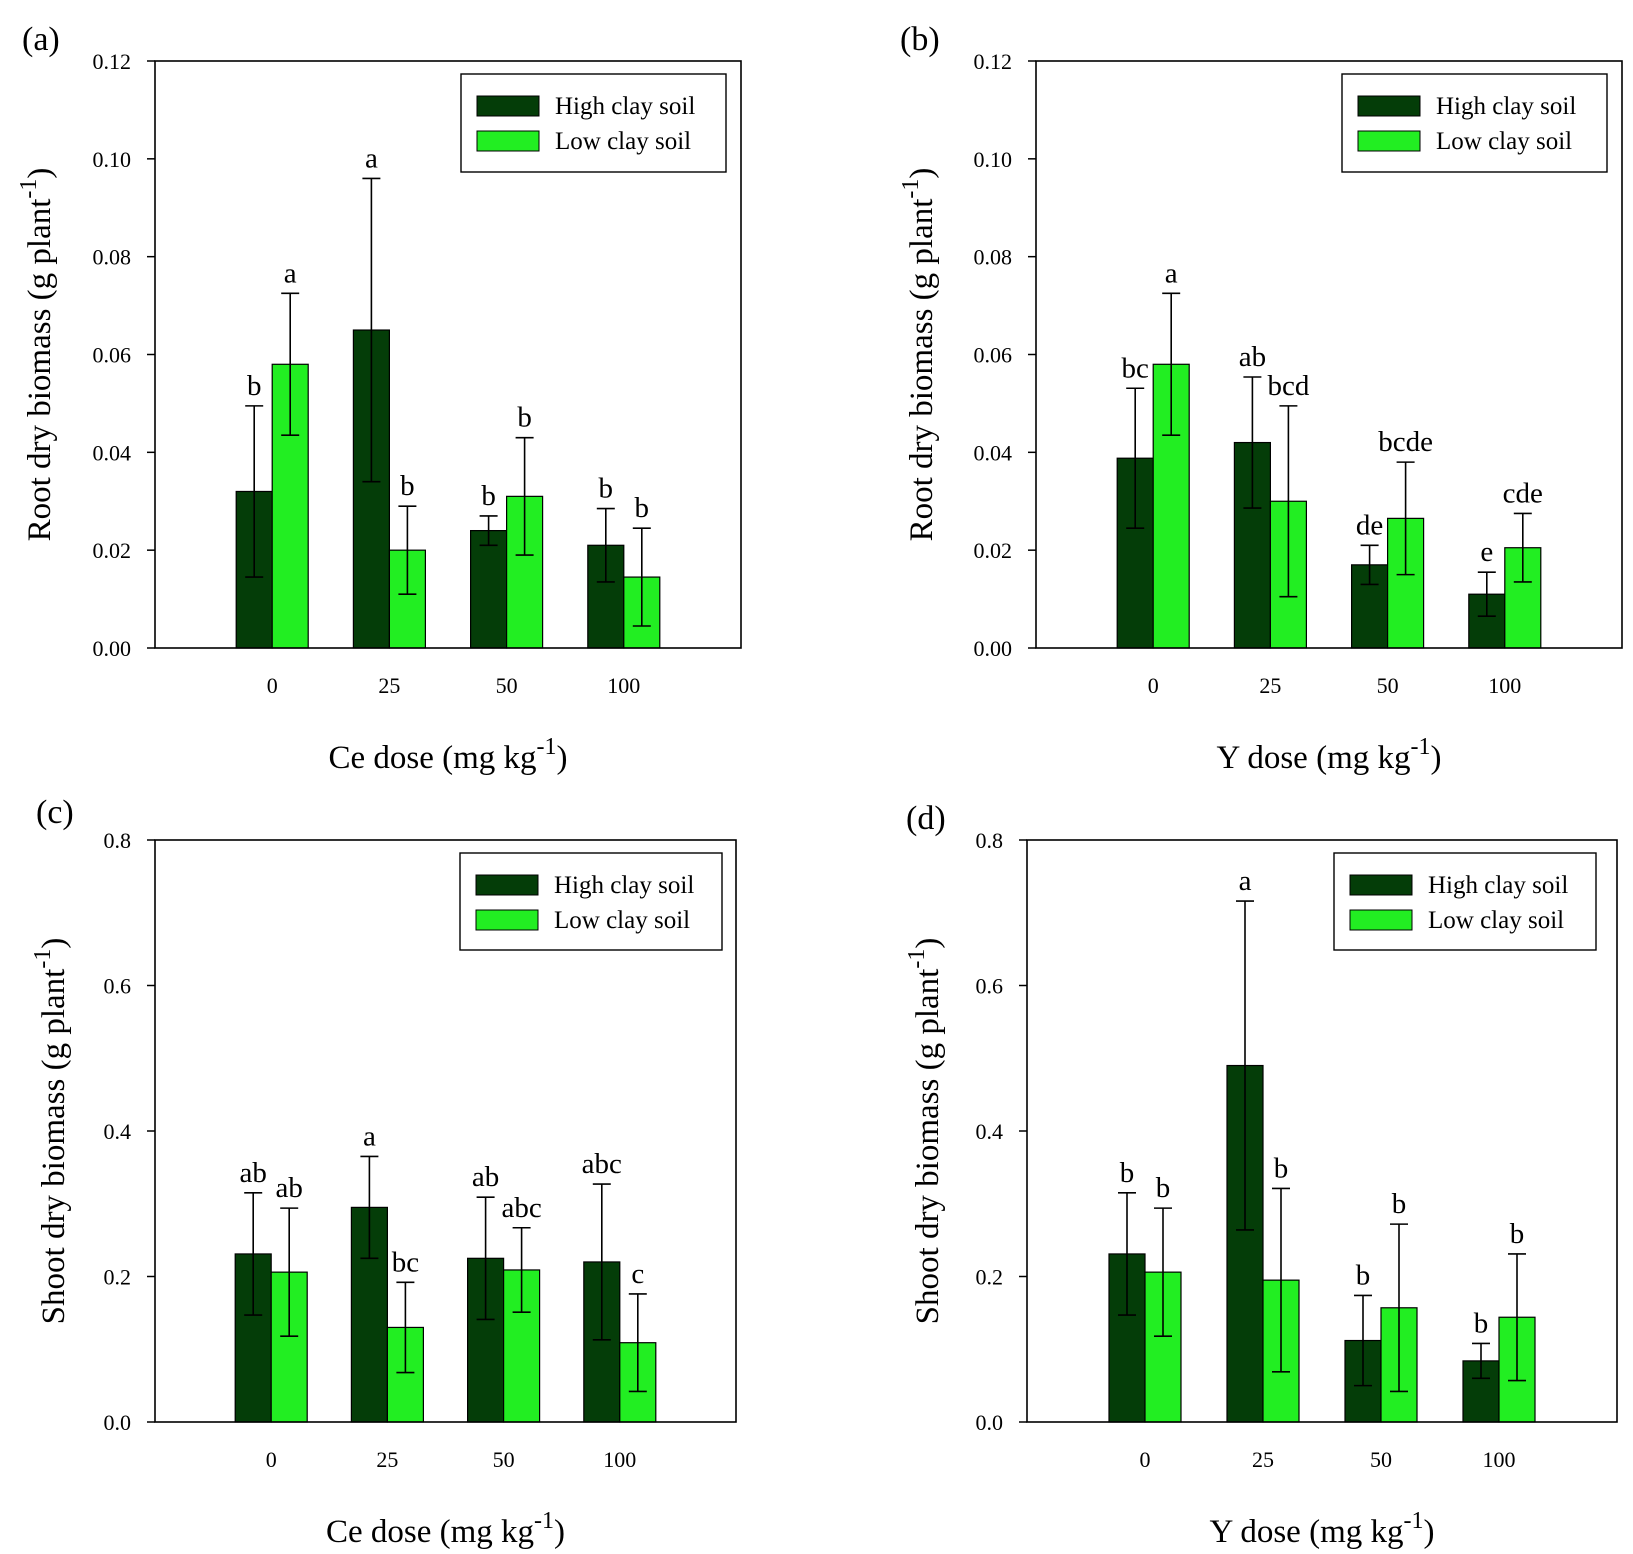 The width and height of the screenshot is (1633, 1554). Describe the element at coordinates (1421, 747) in the screenshot. I see `x-axis-title-superscript: -1` at that location.